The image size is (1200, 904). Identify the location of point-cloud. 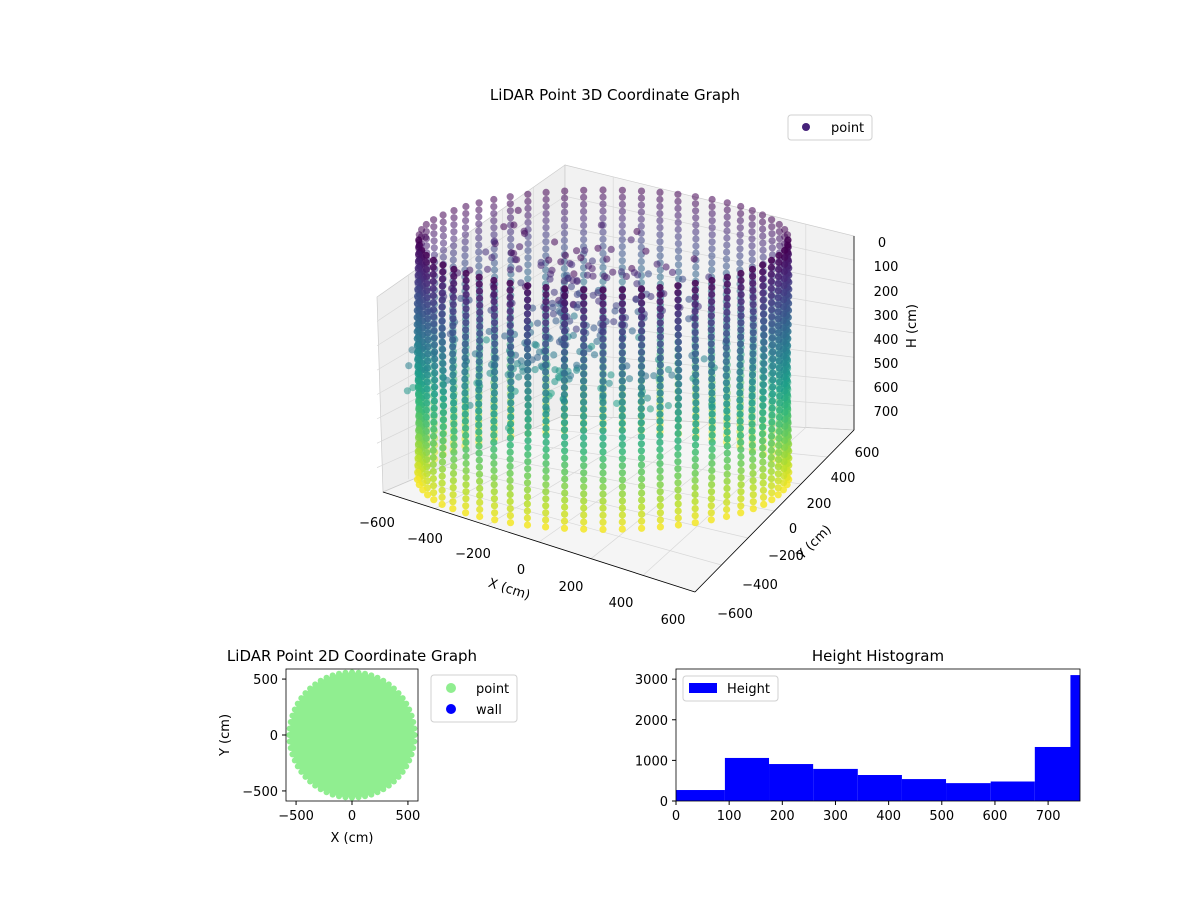
(598, 360).